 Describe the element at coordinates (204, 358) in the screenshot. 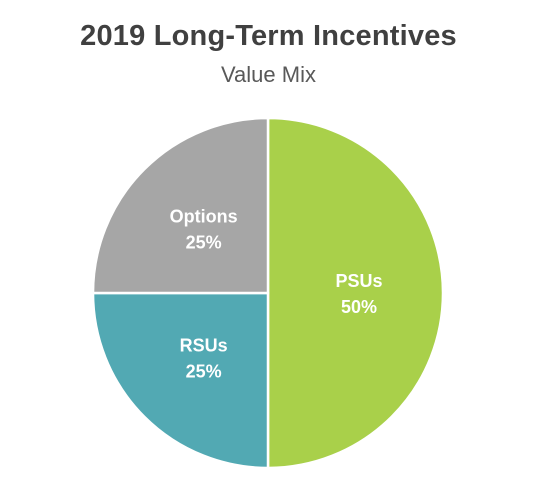

I see `pie-label-rsus: RSUs 25%` at that location.